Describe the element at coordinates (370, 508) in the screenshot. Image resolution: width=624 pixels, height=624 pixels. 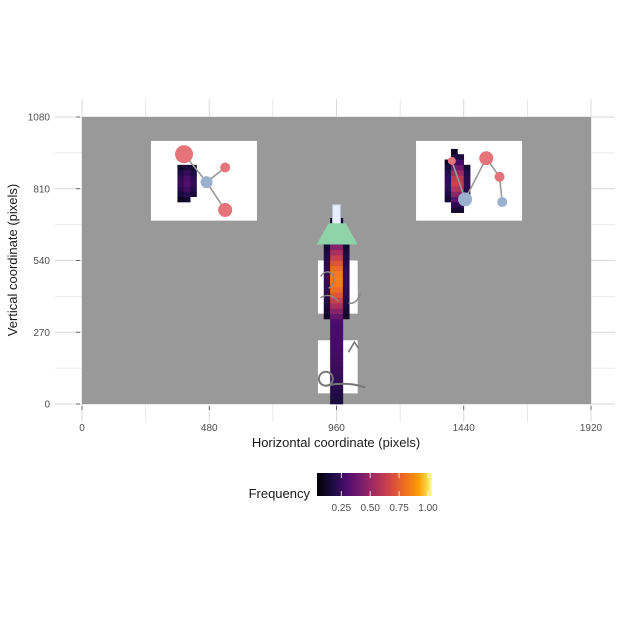
I see `legend-tick-label: 0.50` at that location.